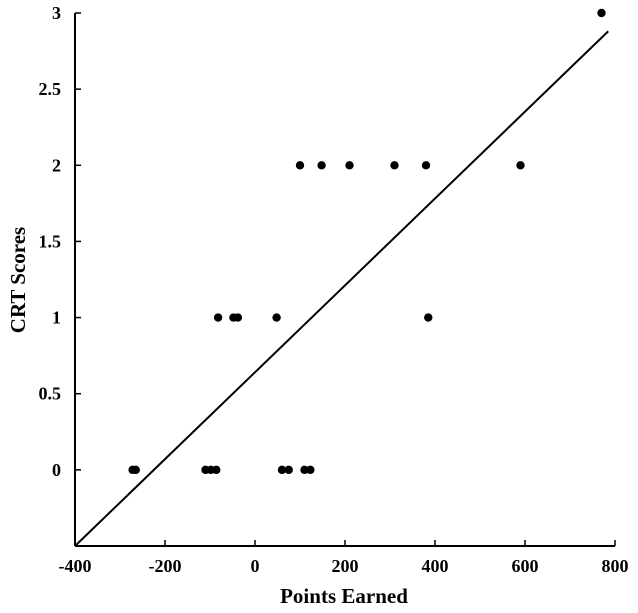 The height and width of the screenshot is (613, 638). Describe the element at coordinates (75, 566) in the screenshot. I see `x-tick-label: -400` at that location.